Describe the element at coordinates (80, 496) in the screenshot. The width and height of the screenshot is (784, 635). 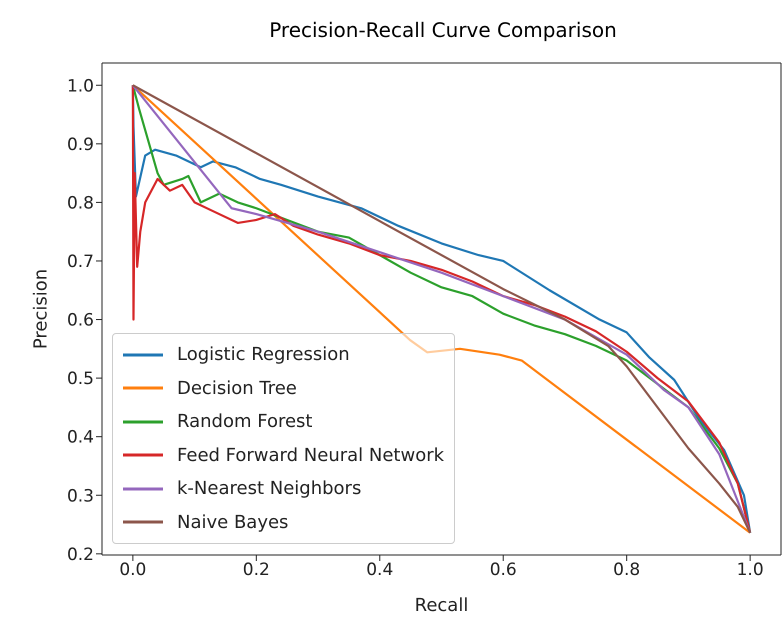
I see `y-tick-label: 0.3` at that location.